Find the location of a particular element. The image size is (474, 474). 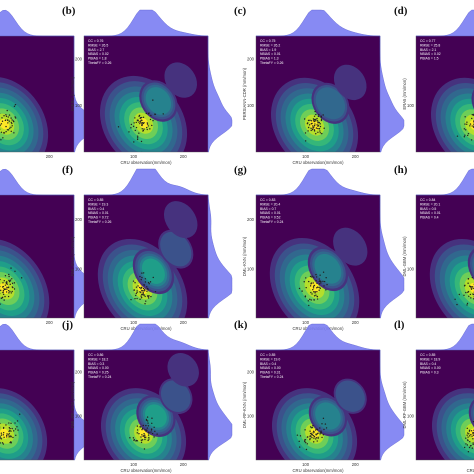

panel-letter: (k) is located at coordinates (241, 325).